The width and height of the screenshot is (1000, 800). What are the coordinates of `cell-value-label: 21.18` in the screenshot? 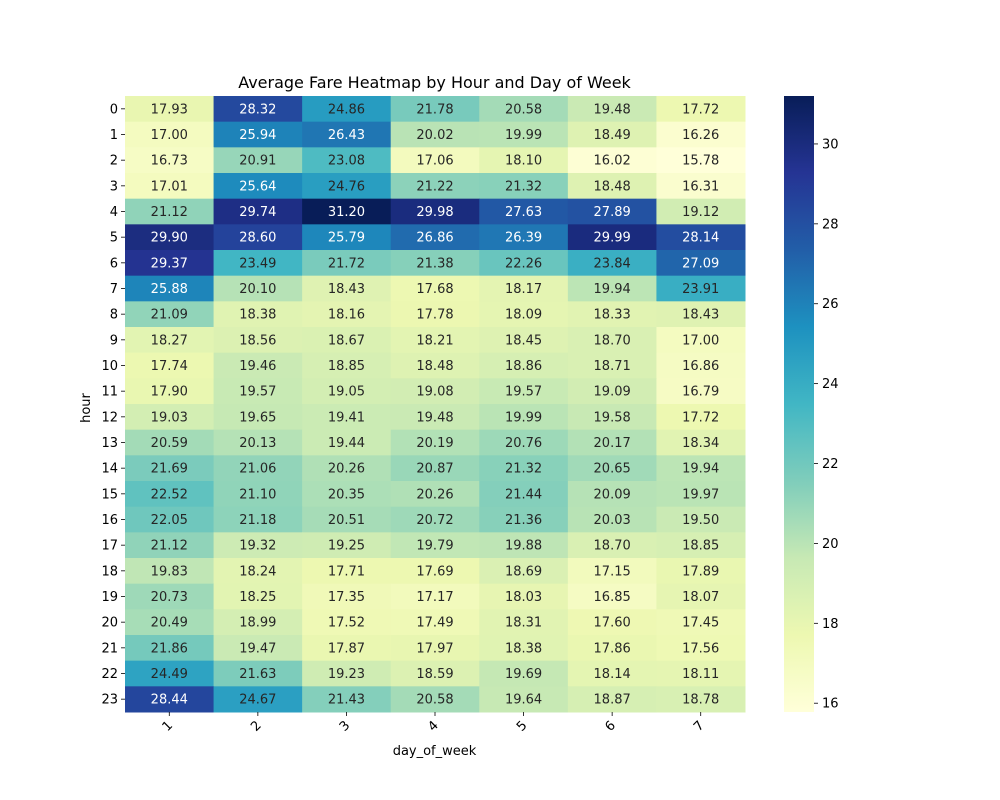 It's located at (257, 520).